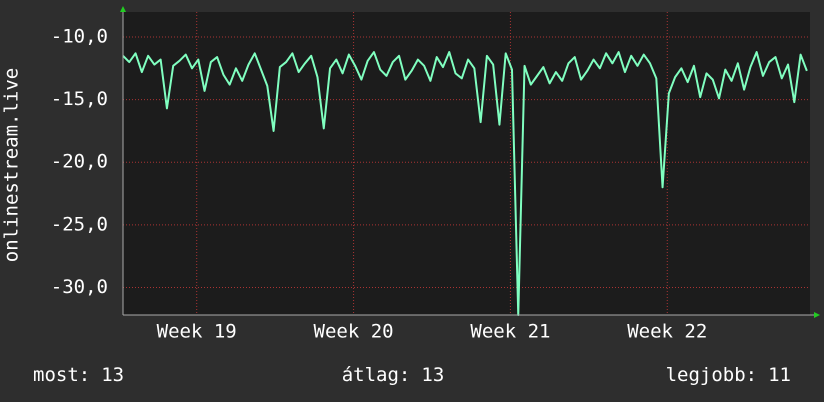 The image size is (824, 402). Describe the element at coordinates (79, 224) in the screenshot. I see `y-tick-label: -25,0` at that location.